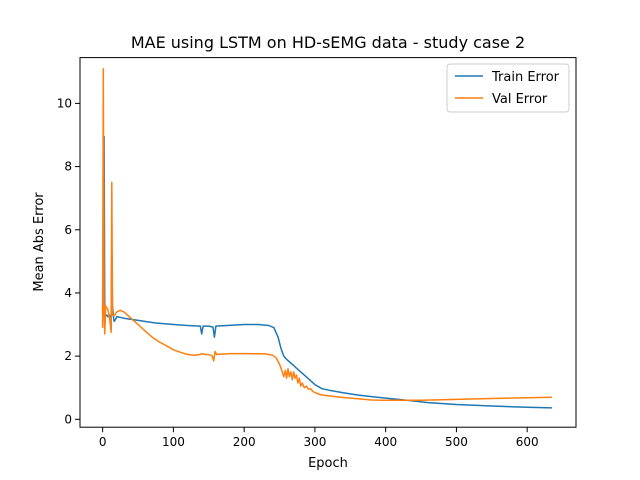  I want to click on y-tick-label: 2, so click(68, 356).